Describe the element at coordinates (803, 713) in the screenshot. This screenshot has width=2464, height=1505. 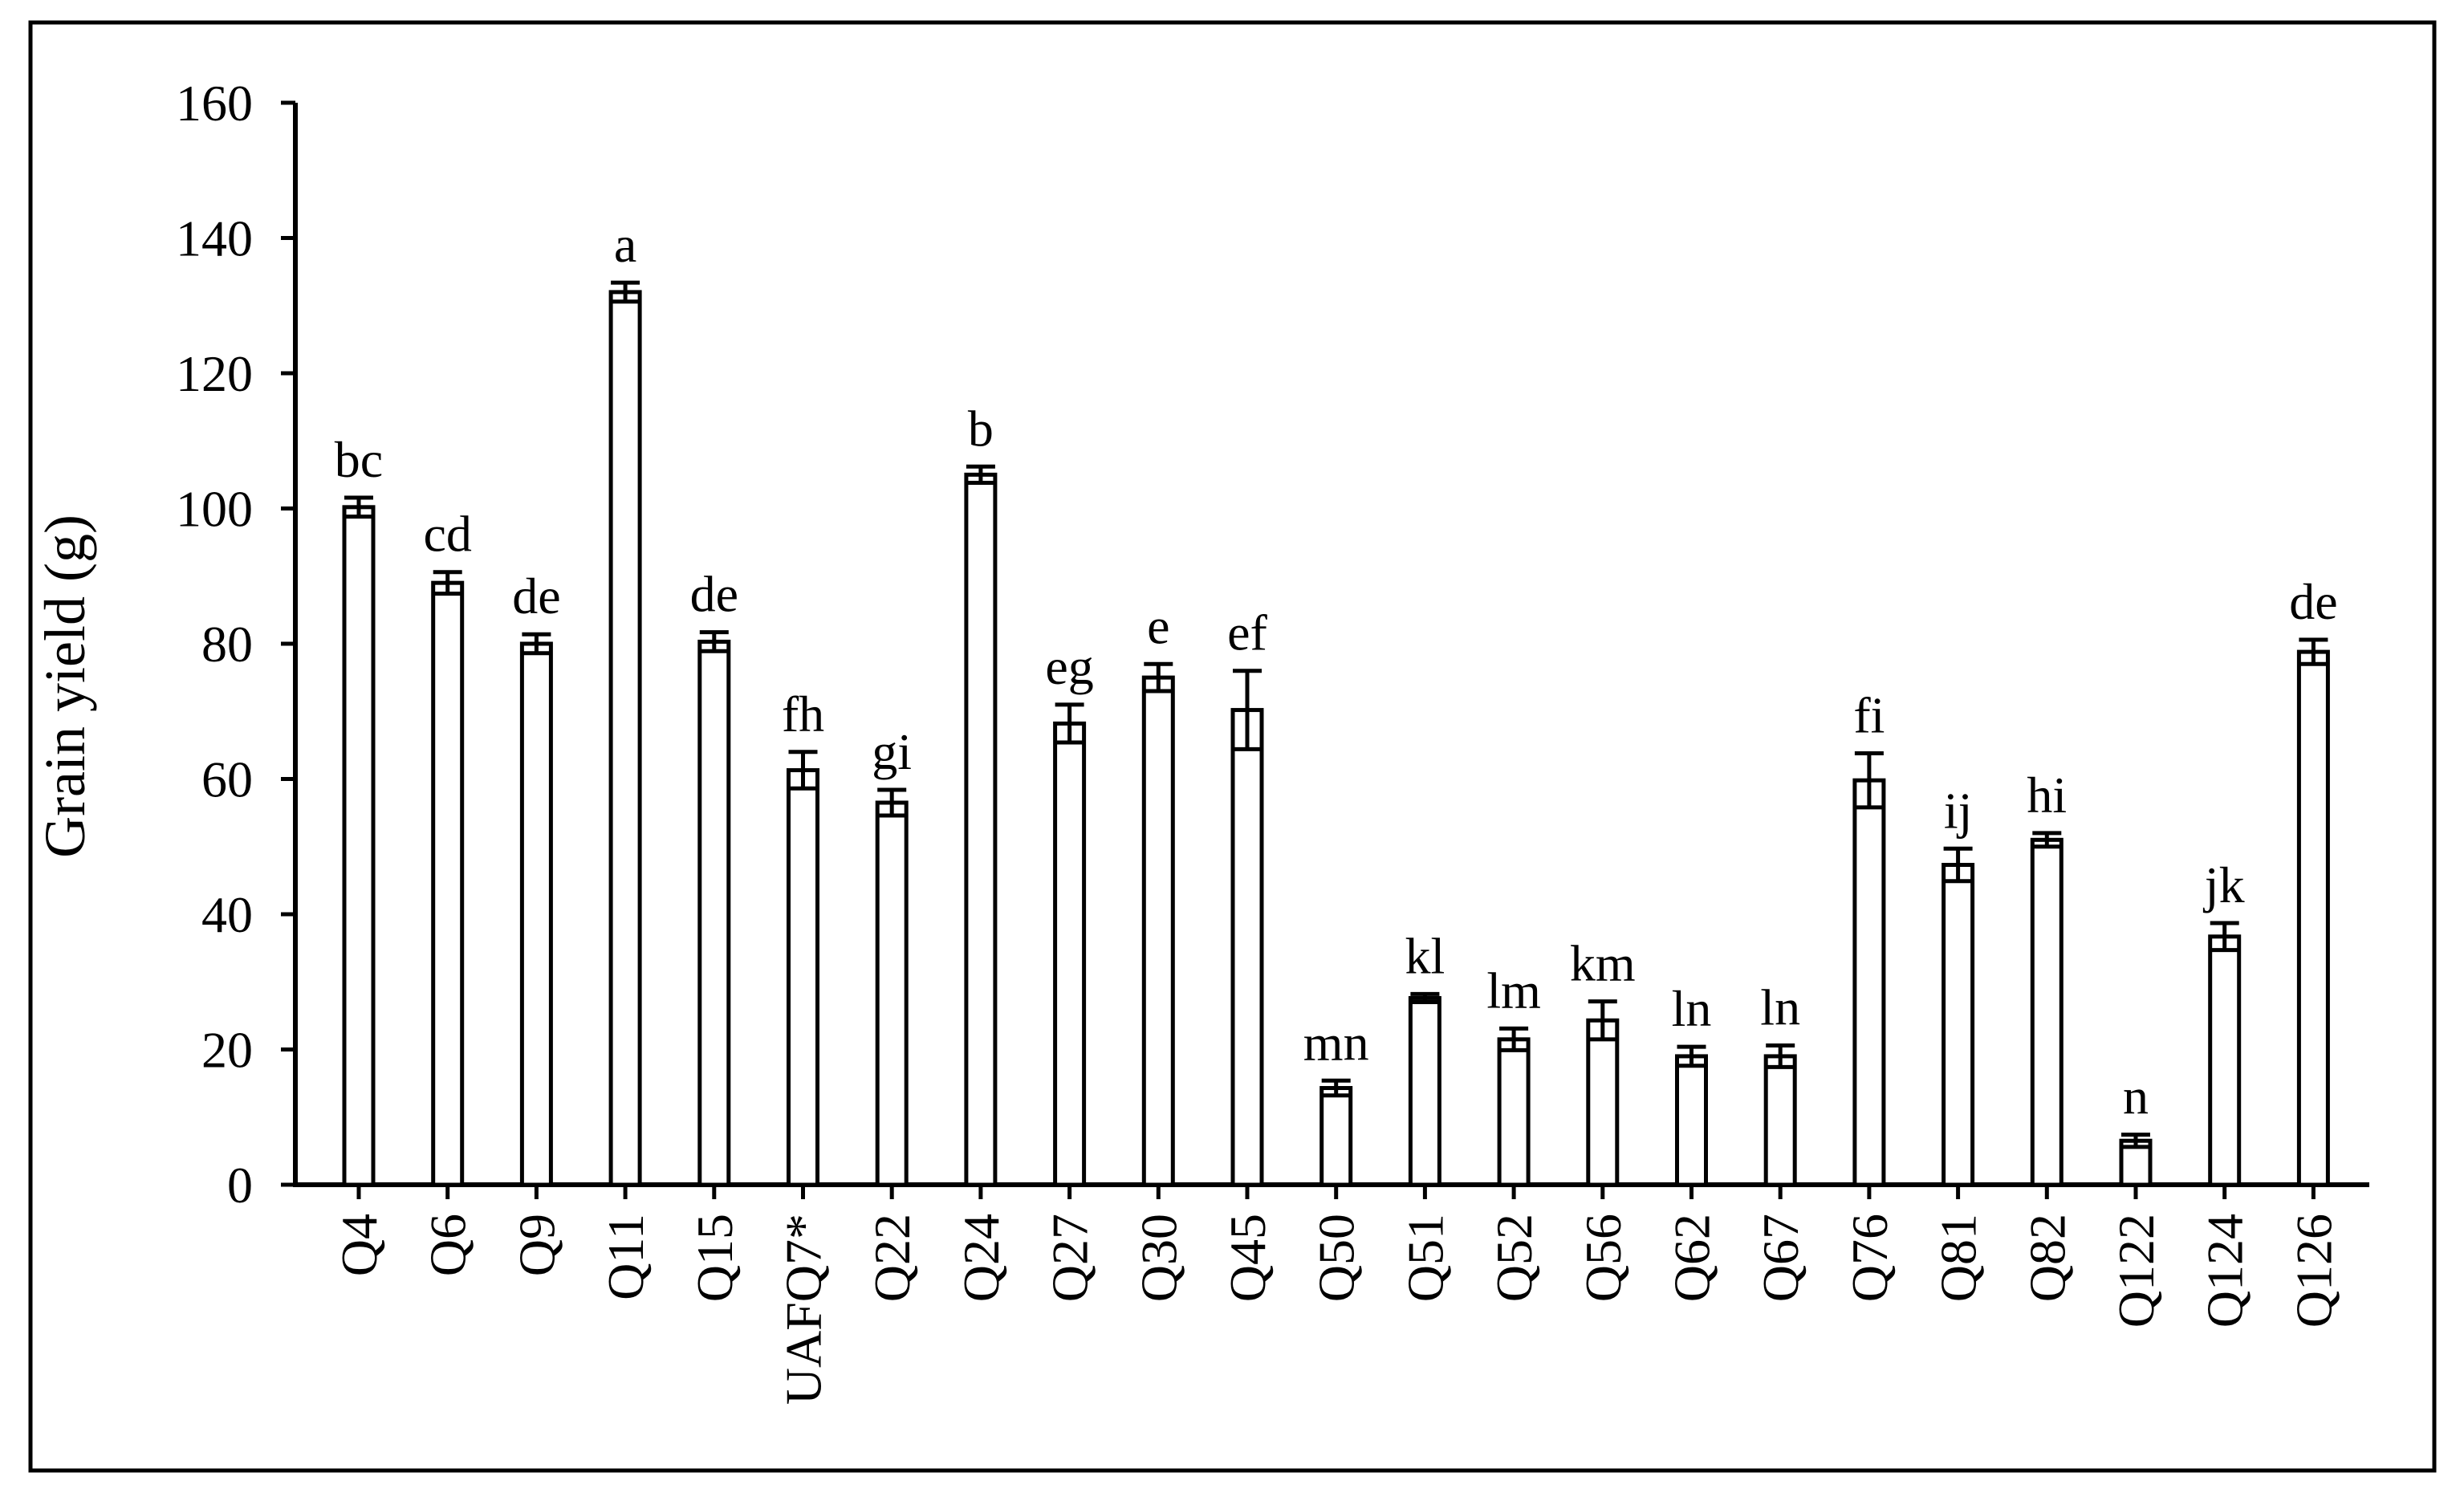
I see `significance-letter: fh` at that location.